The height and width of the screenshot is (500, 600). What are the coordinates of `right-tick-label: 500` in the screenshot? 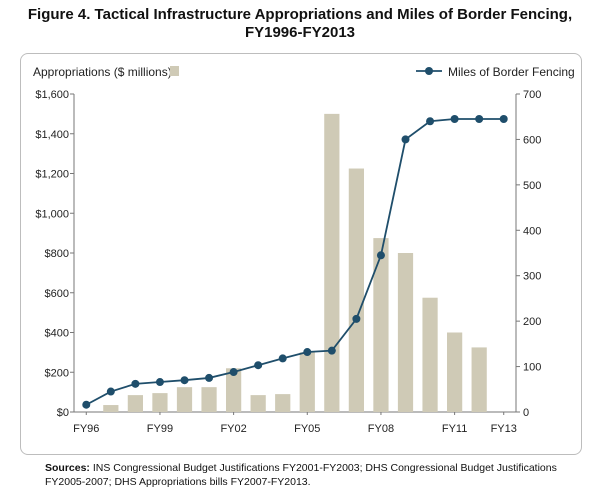 It's located at (532, 186).